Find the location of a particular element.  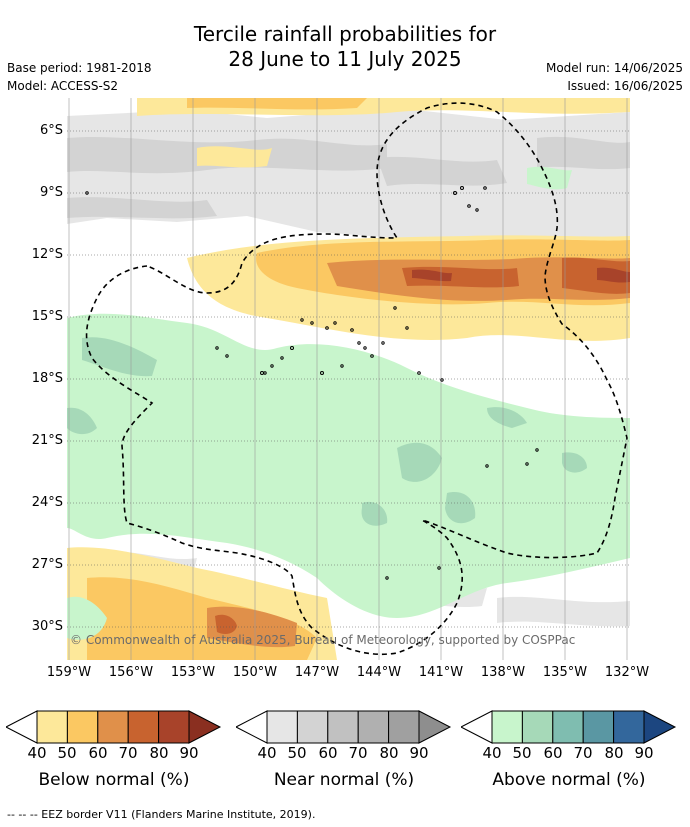

lat-label: 15°S is located at coordinates (47, 316).